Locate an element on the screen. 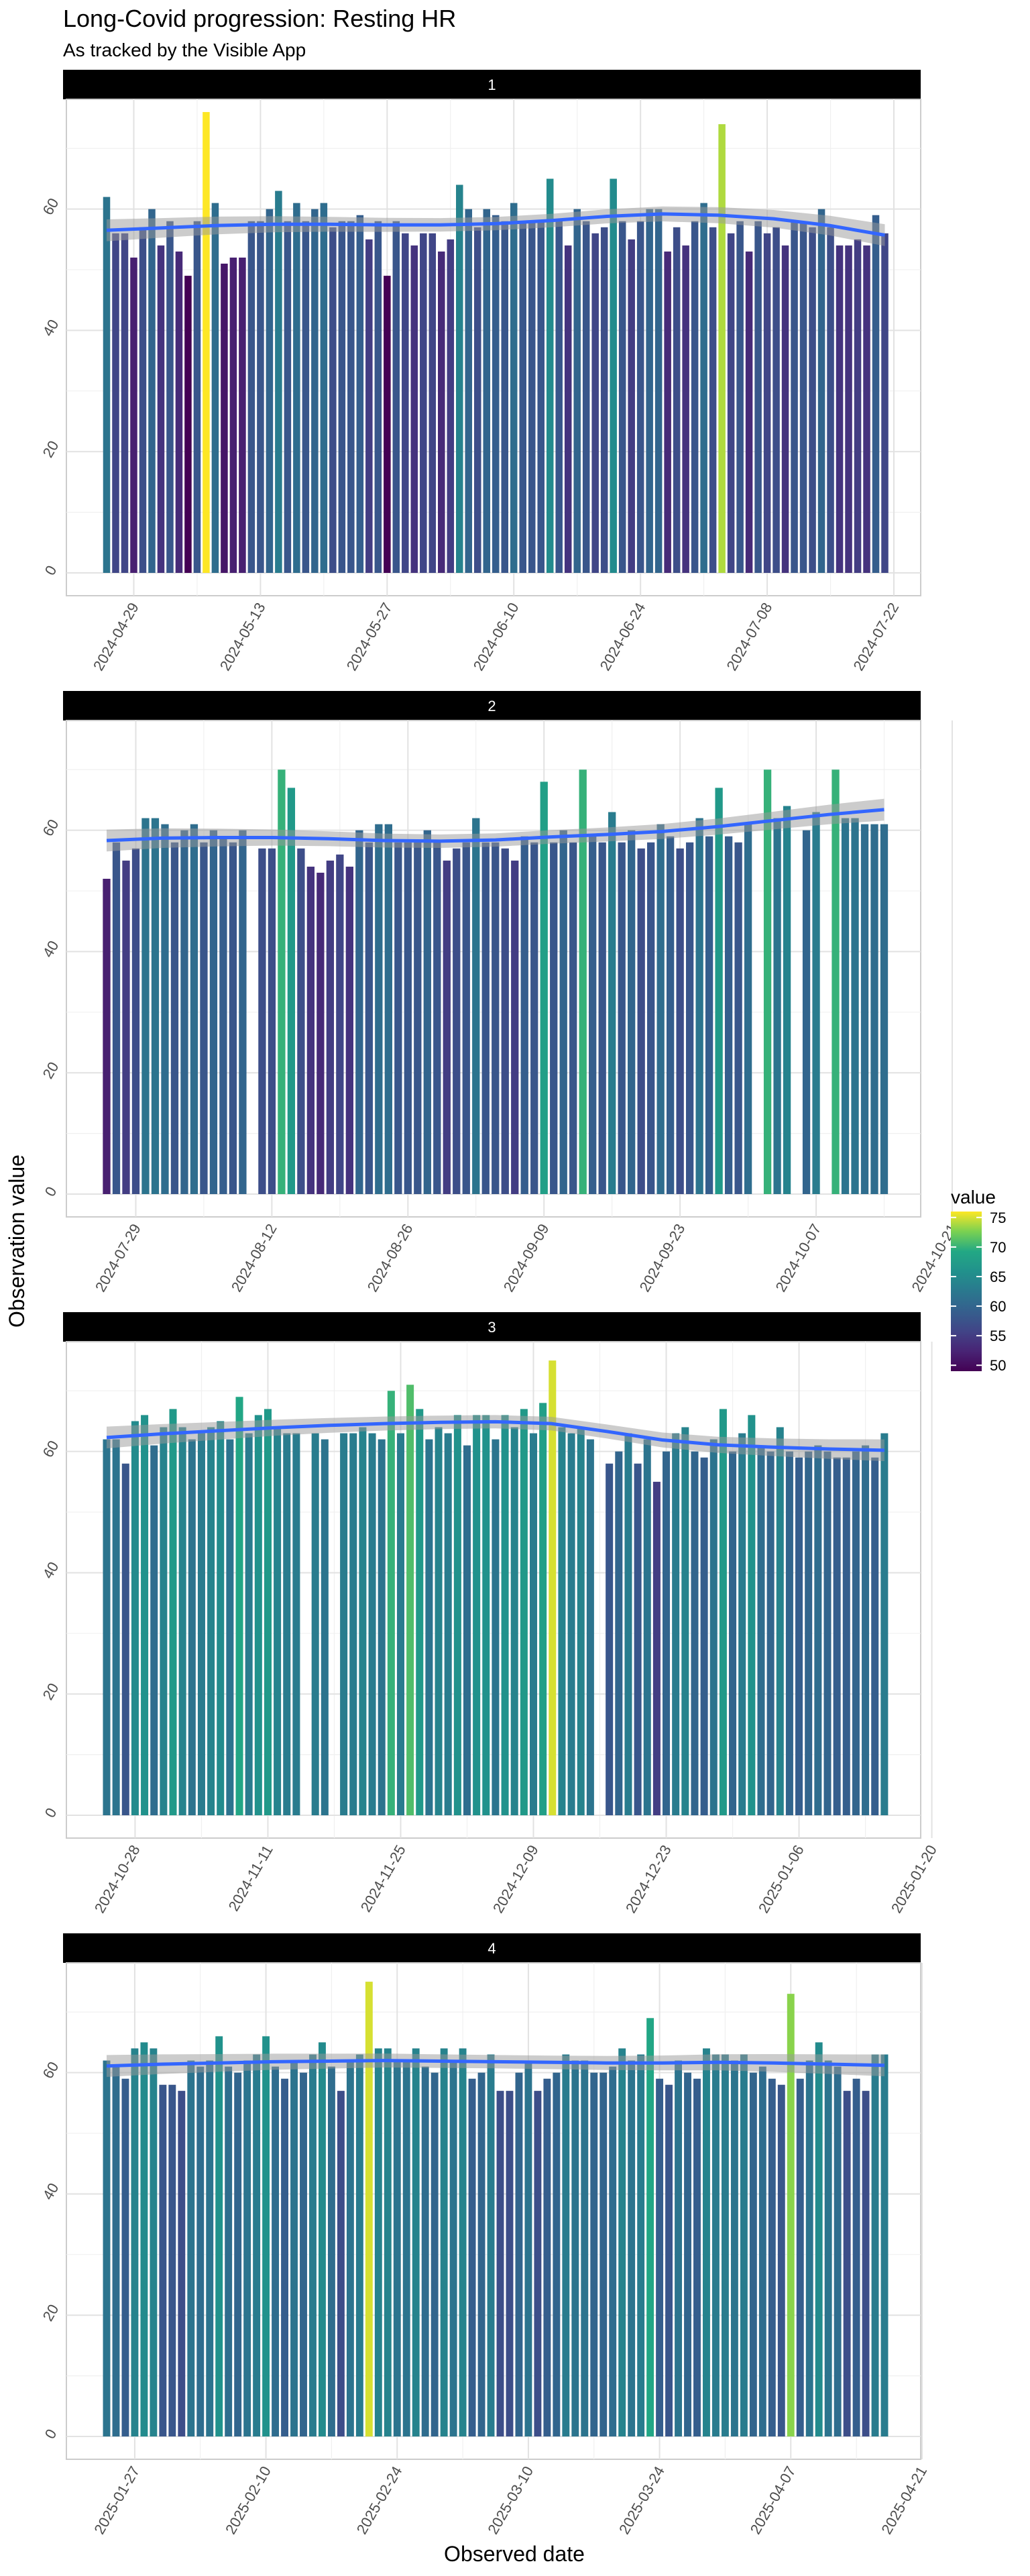 The image size is (1030, 2576). x-tick-label: 2024-07-08 is located at coordinates (749, 637).